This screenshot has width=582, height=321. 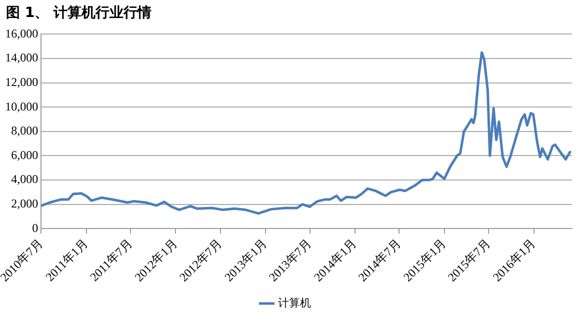 I want to click on y-tick-label: 12,000, so click(x=21, y=81).